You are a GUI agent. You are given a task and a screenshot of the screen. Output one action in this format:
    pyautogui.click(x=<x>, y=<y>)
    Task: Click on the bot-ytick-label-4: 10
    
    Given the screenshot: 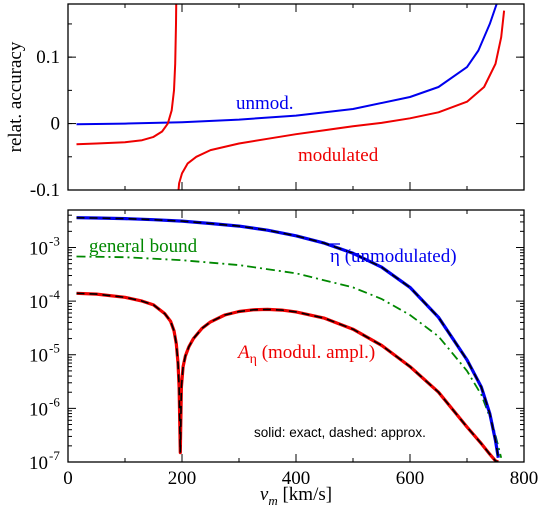 What is the action you would take?
    pyautogui.click(x=38, y=248)
    